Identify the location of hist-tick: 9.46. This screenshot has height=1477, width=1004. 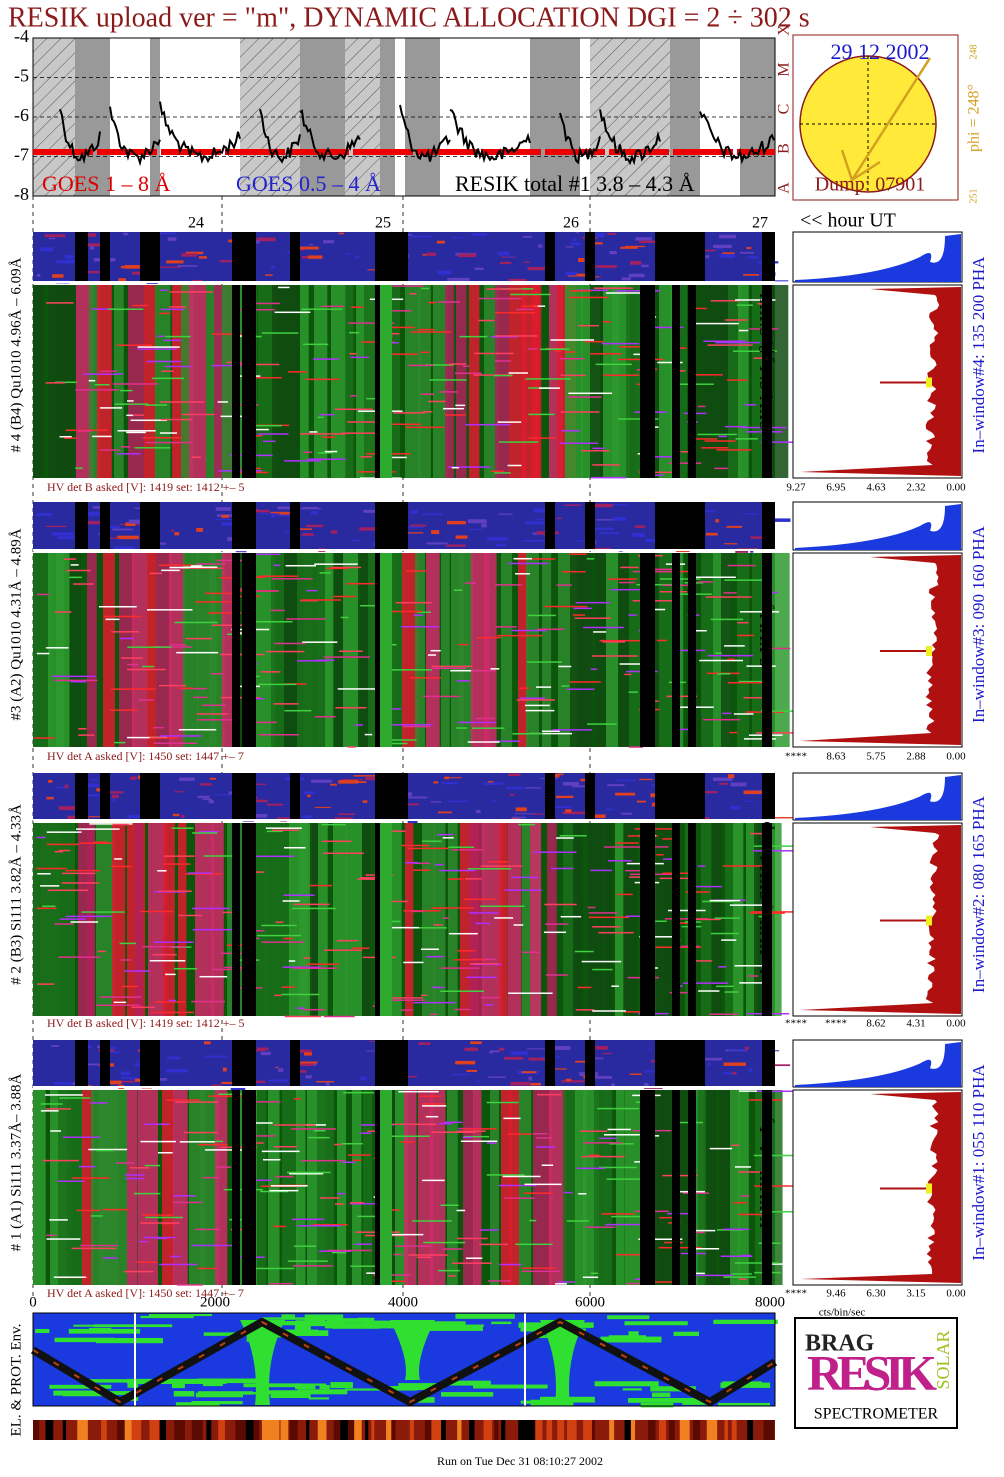
(836, 1294).